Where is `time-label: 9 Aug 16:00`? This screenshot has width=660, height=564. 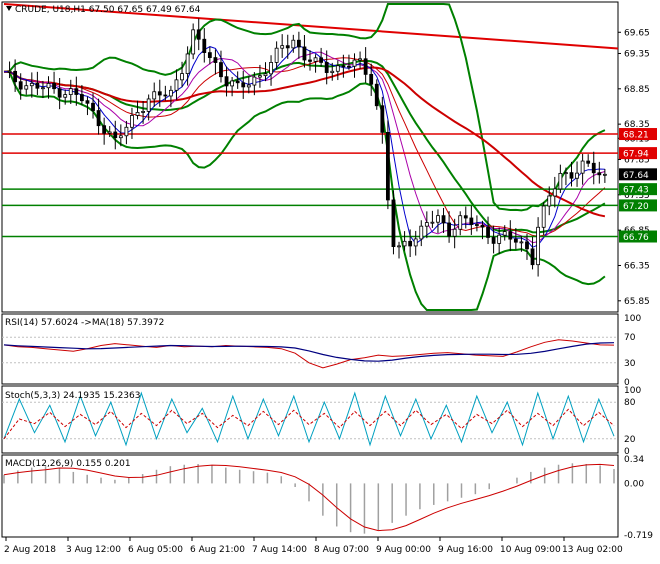 time-label: 9 Aug 16:00 is located at coordinates (465, 550).